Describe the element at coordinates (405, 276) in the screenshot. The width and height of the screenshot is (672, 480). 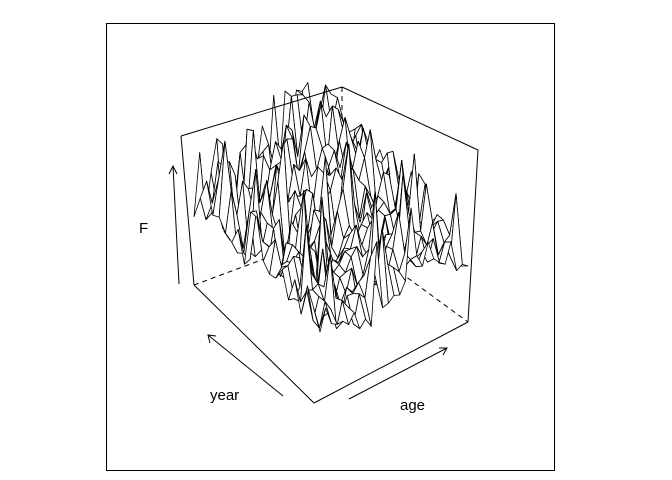
I see `box-edge-hidden` at that location.